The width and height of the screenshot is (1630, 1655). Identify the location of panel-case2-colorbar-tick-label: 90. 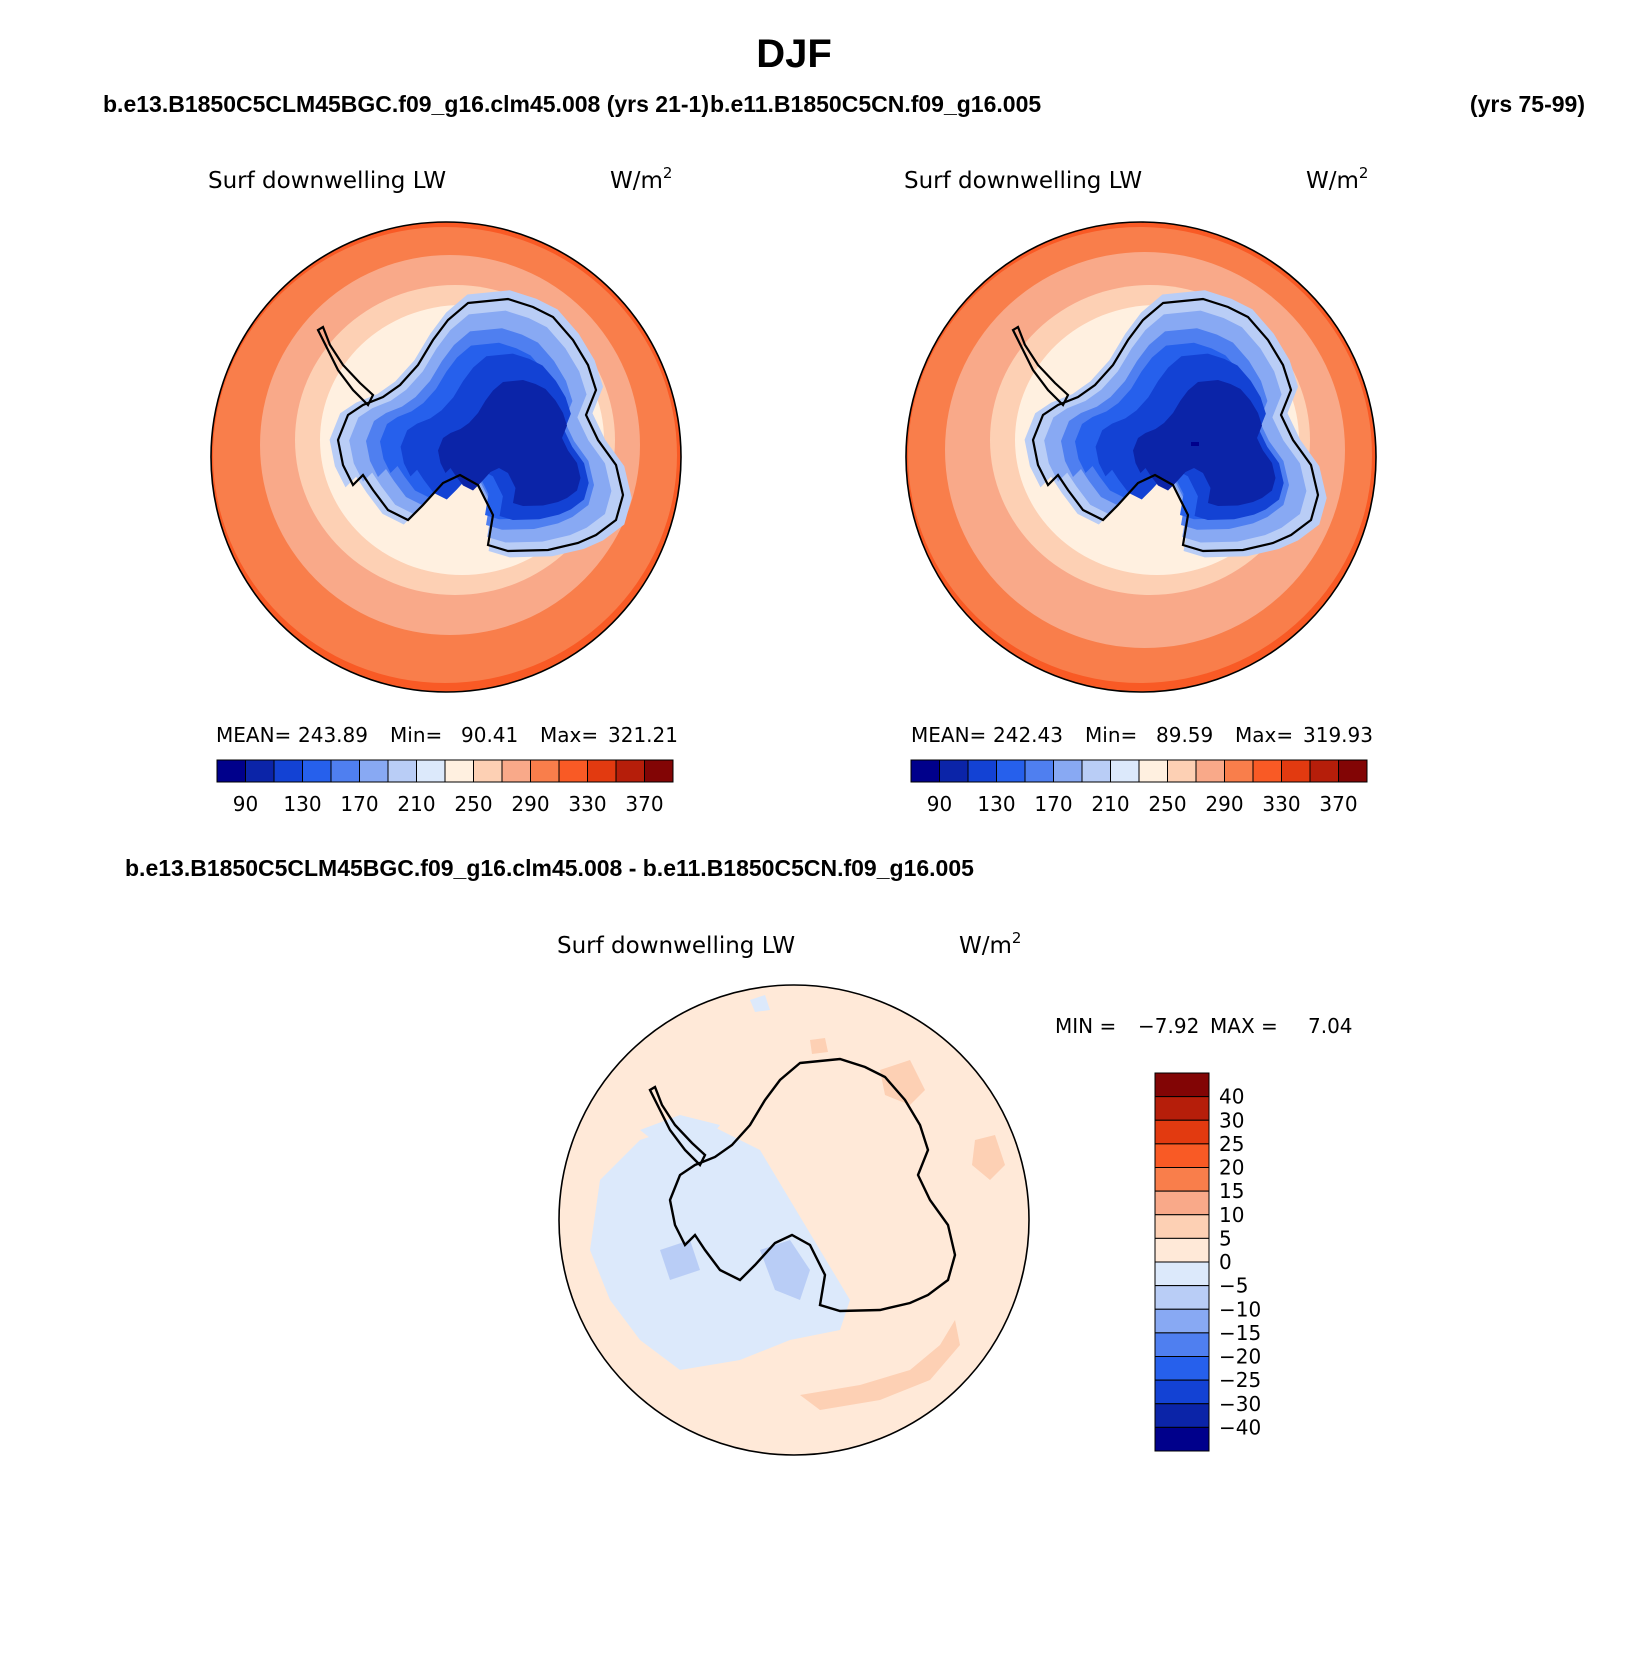
(939, 804).